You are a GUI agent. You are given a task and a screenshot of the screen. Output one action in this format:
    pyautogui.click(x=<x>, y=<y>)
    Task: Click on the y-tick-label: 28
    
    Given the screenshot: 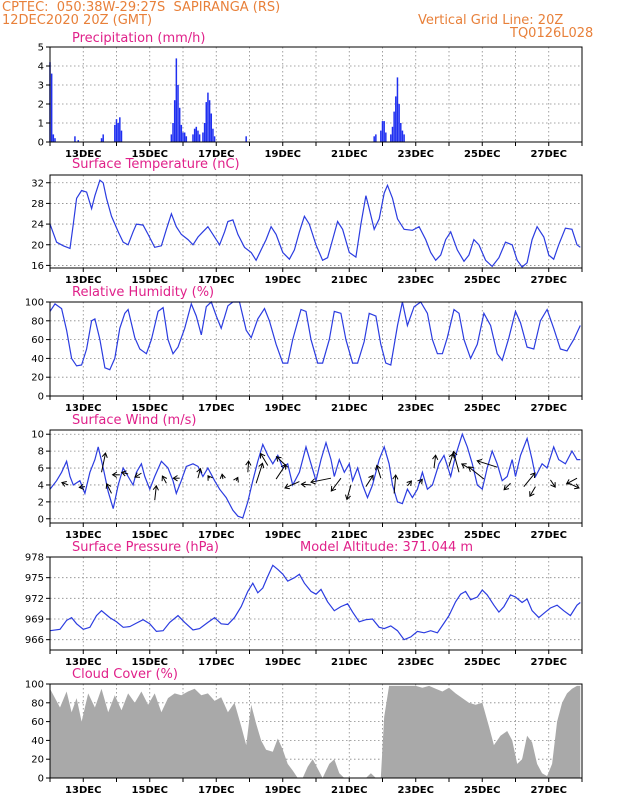 What is the action you would take?
    pyautogui.click(x=37, y=204)
    